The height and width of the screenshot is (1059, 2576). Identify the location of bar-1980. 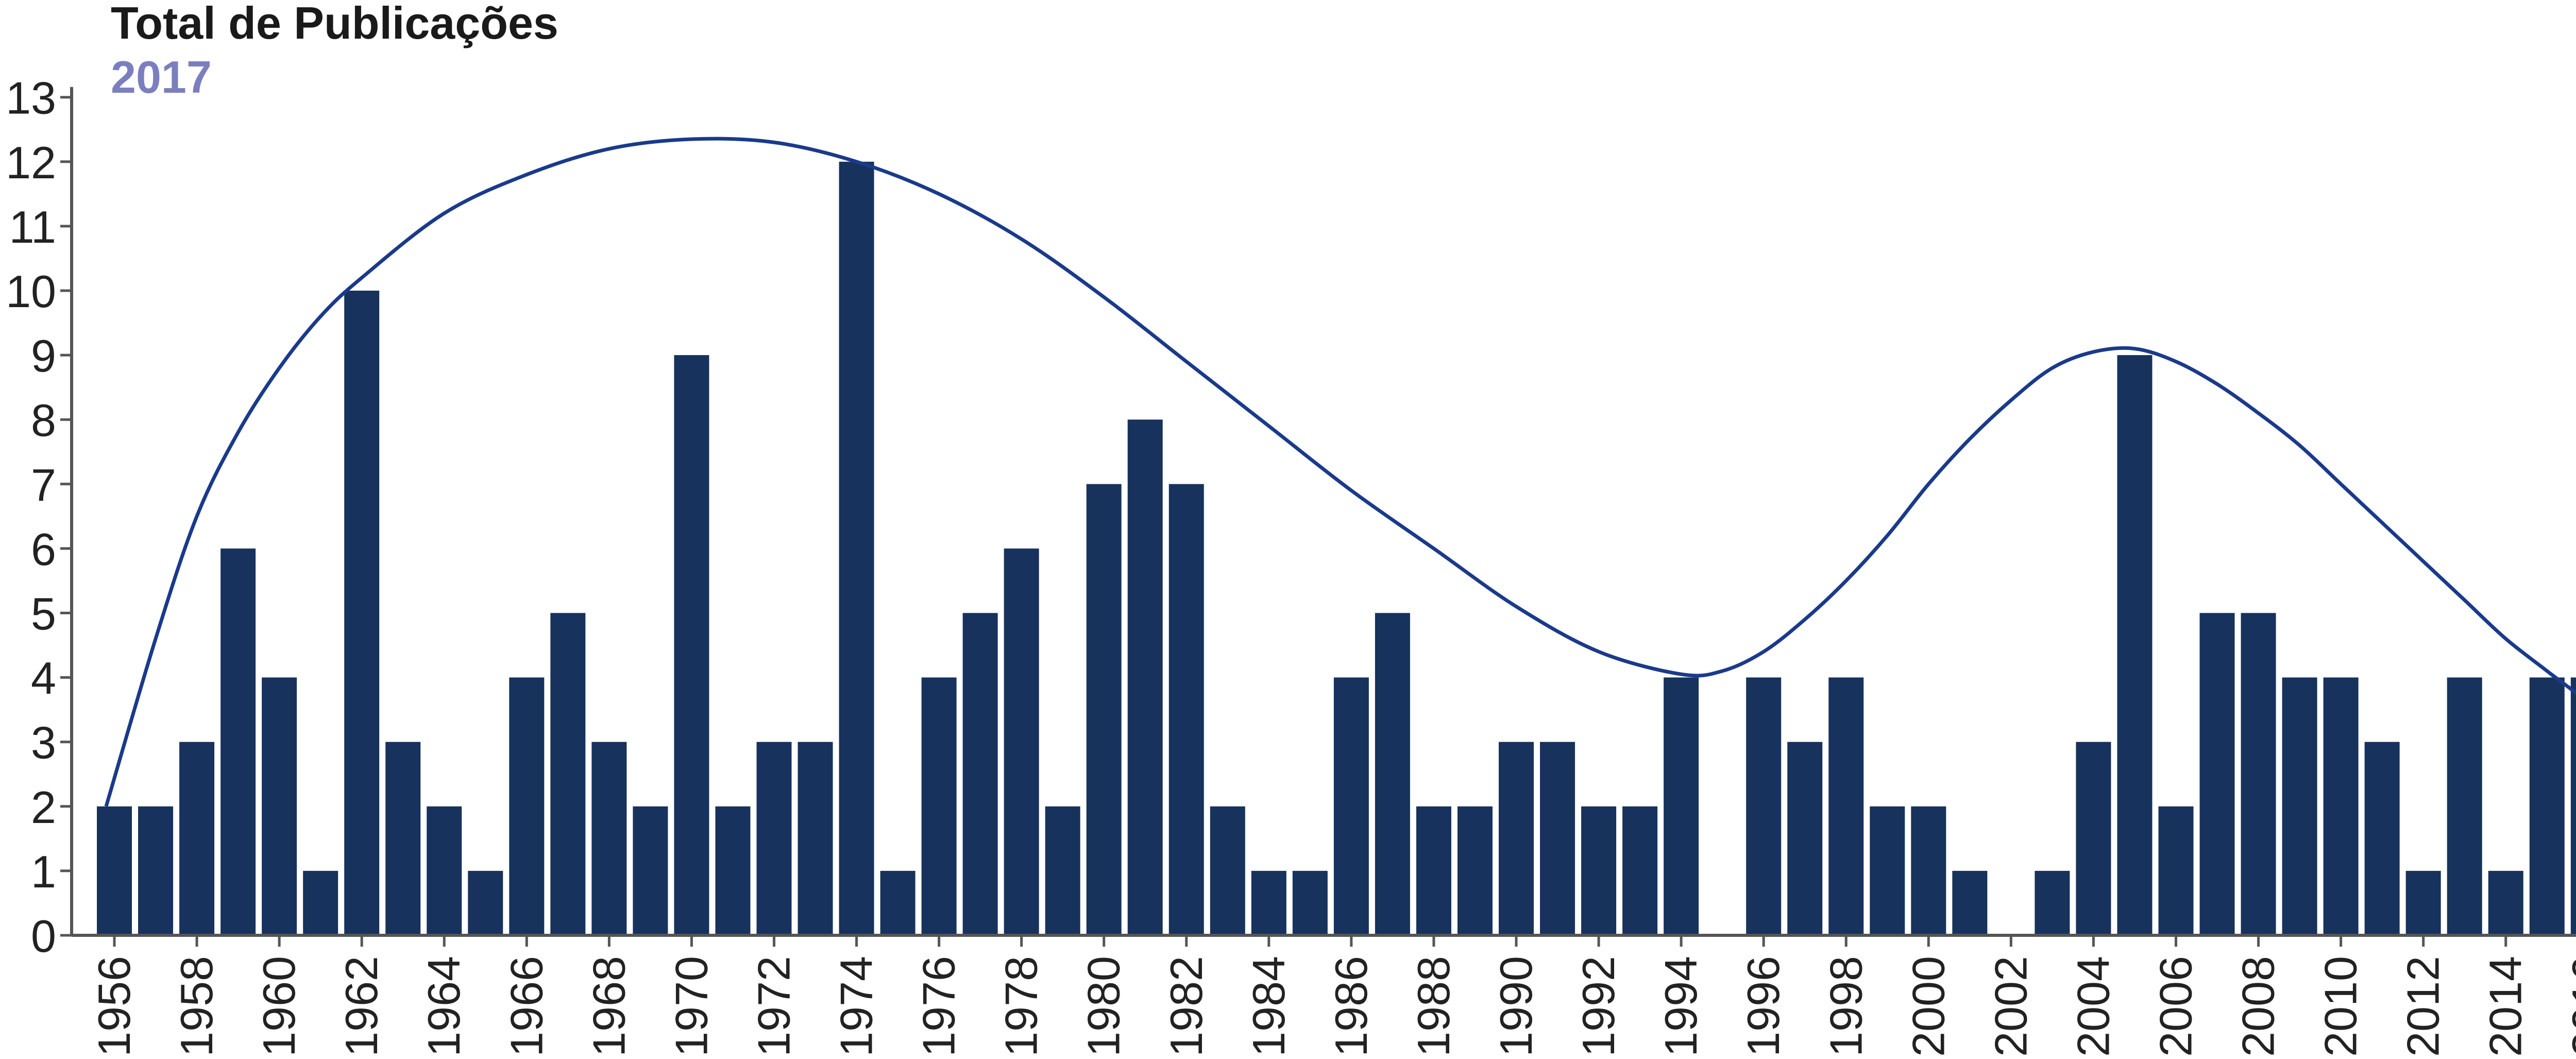
(1104, 709).